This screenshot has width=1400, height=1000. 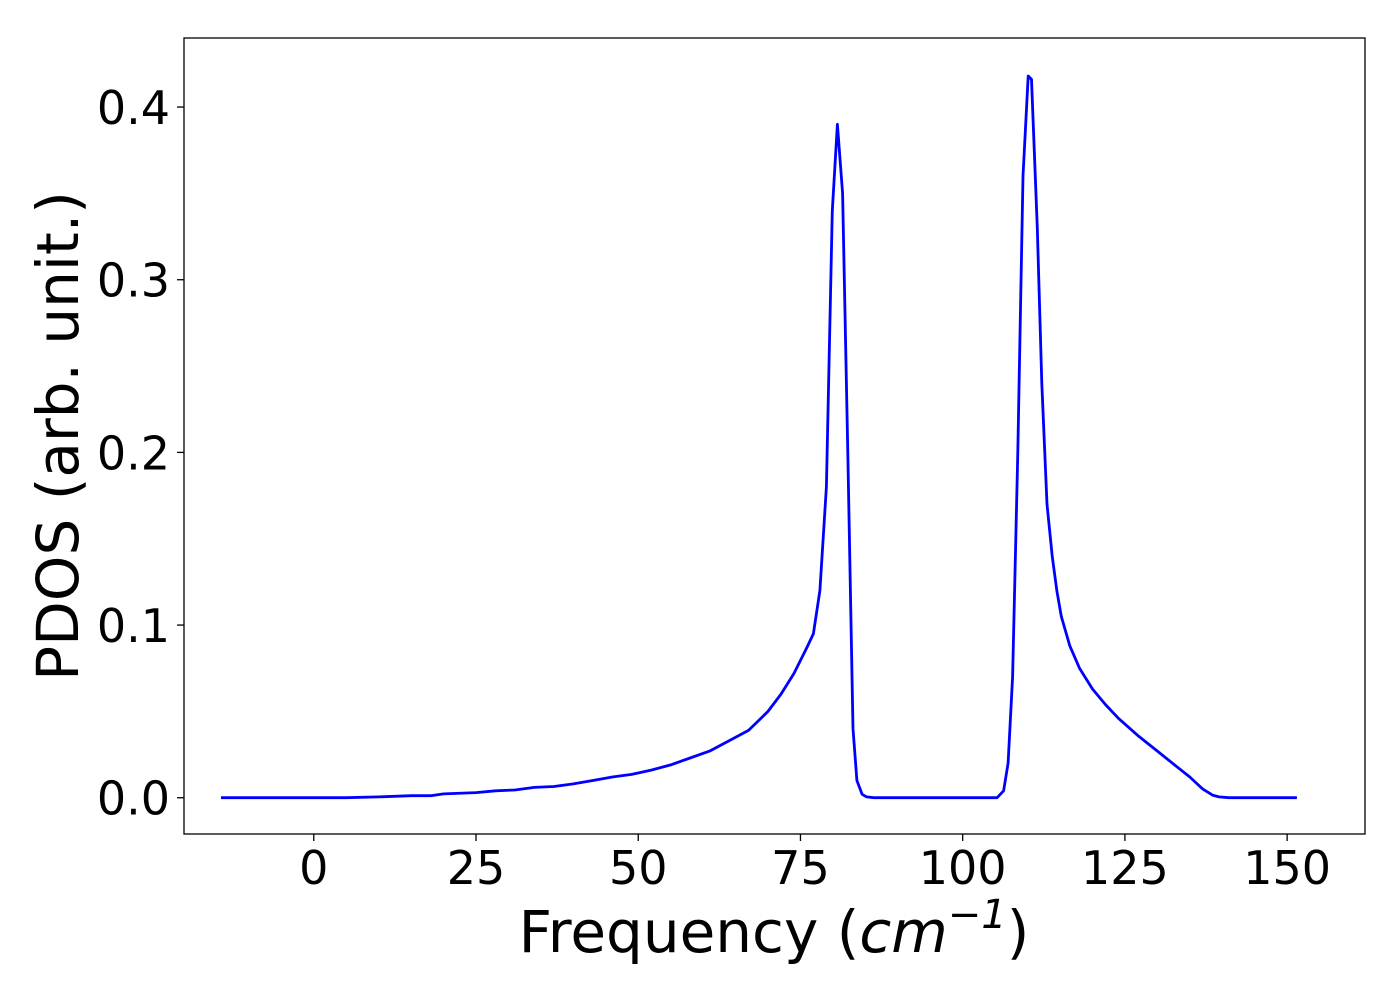 What do you see at coordinates (133, 108) in the screenshot?
I see `y-tick-label: 0.4` at bounding box center [133, 108].